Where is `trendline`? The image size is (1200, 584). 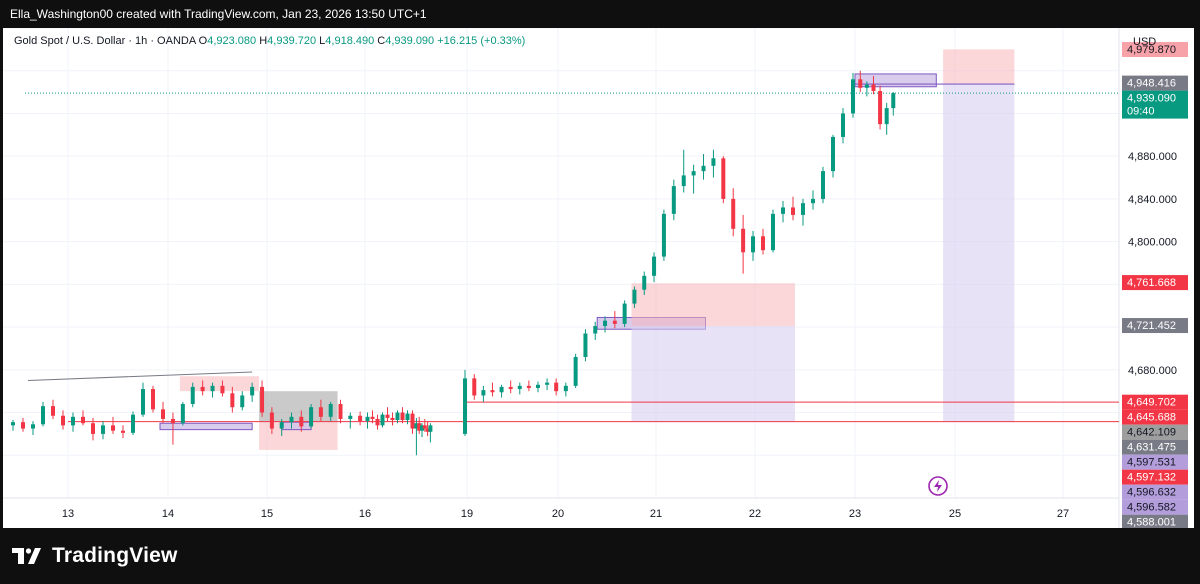
trendline is located at coordinates (140, 376).